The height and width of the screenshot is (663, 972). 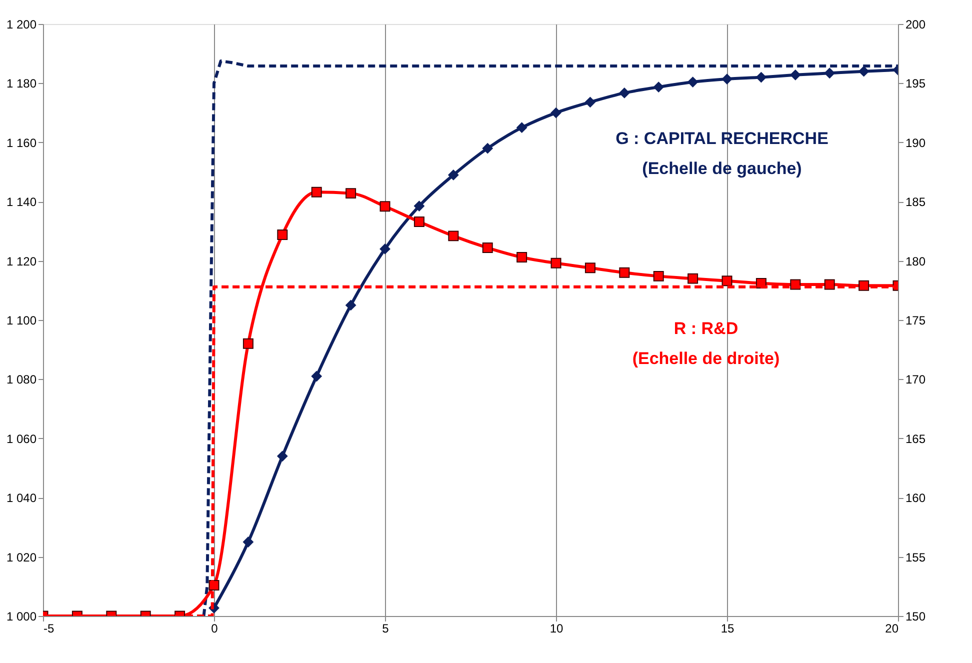 What do you see at coordinates (21, 143) in the screenshot?
I see `y-tick-label: 1 160` at bounding box center [21, 143].